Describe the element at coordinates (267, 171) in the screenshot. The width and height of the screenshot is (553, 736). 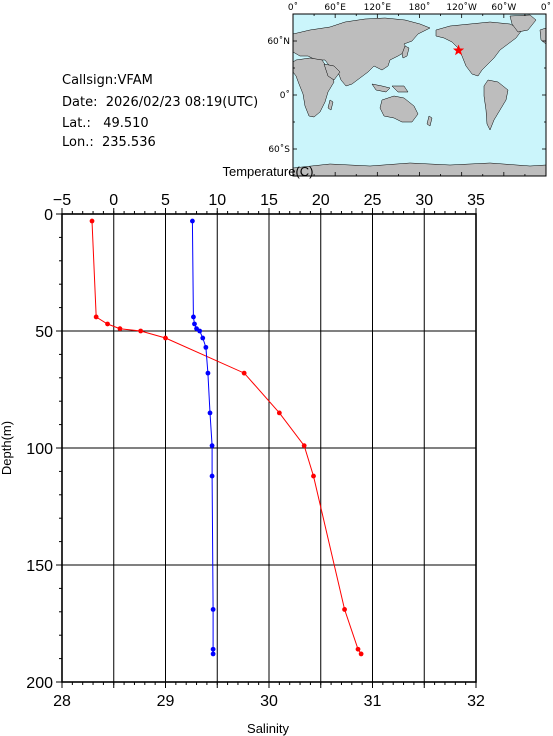
I see `temperature-axis-label: Temperature(C)` at that location.